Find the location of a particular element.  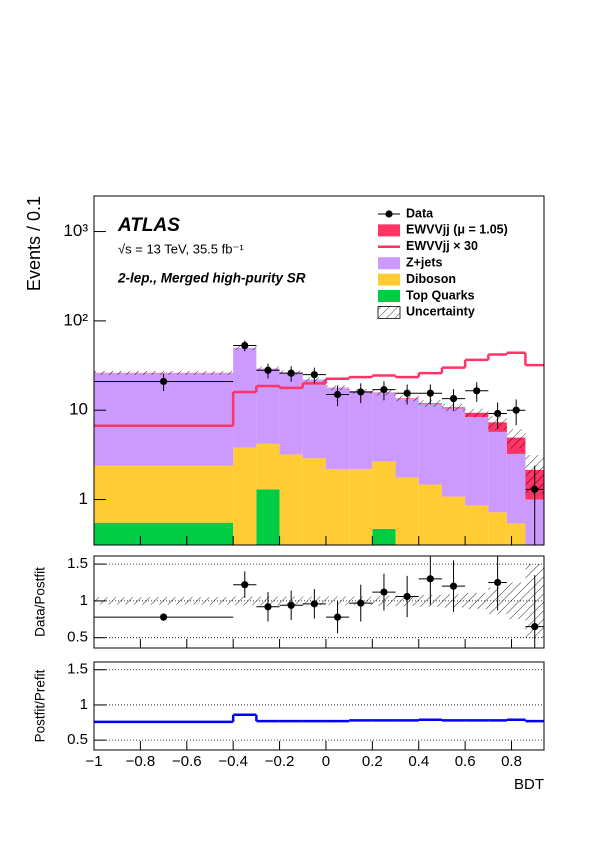

legend-label: Diboson is located at coordinates (431, 279).